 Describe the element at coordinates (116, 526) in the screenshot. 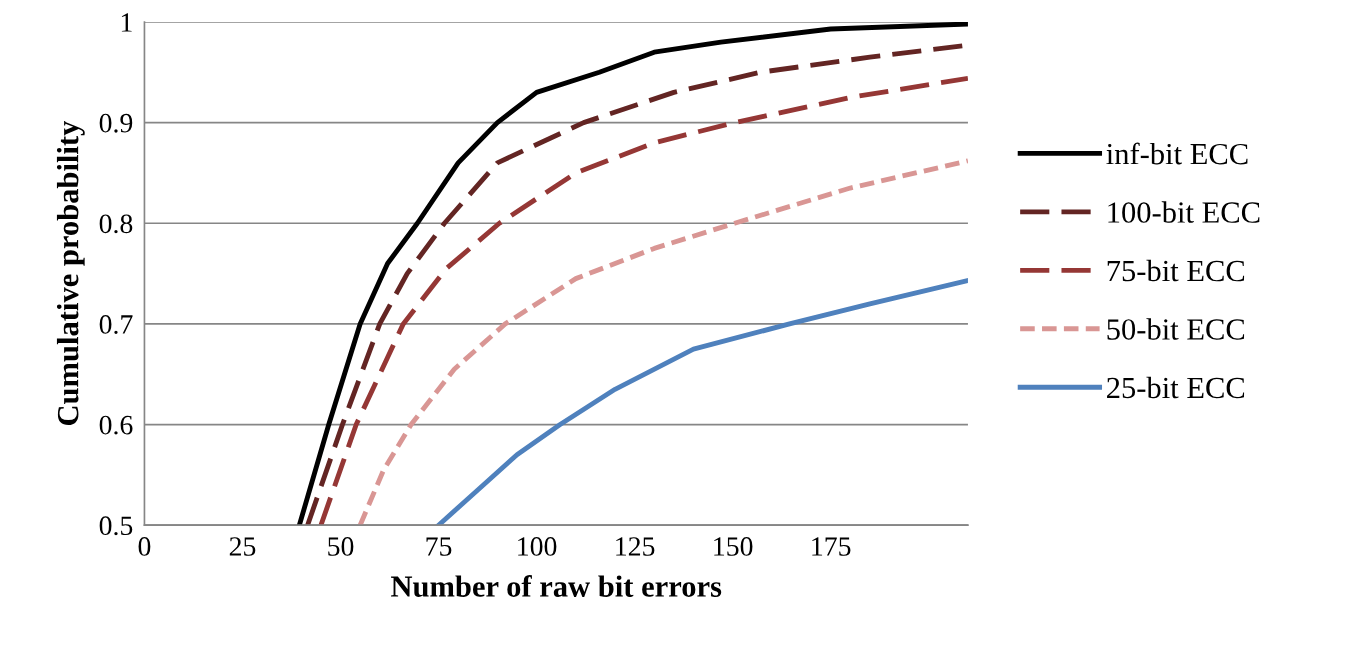

I see `y-tick-label: 0.5` at that location.